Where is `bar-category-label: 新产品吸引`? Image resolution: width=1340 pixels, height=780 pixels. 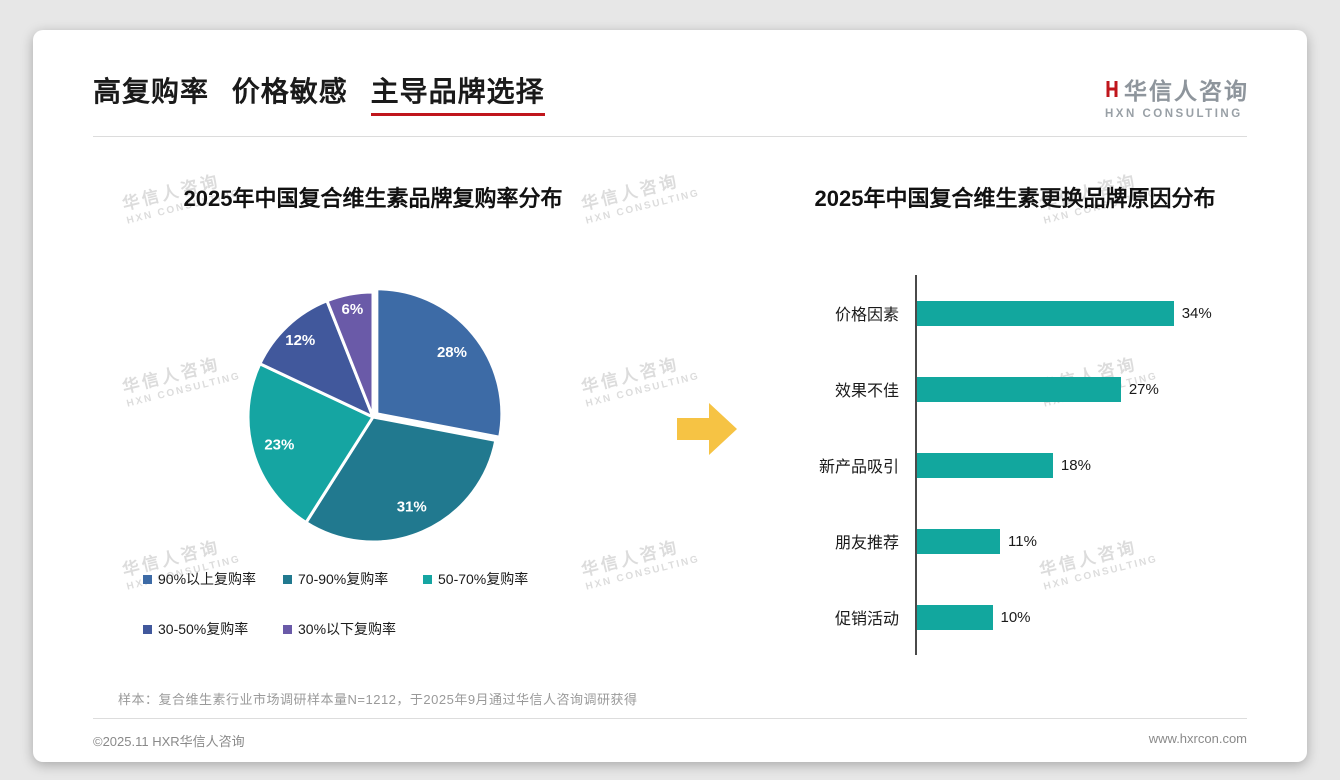 bar-category-label: 新产品吸引 is located at coordinates (858, 467).